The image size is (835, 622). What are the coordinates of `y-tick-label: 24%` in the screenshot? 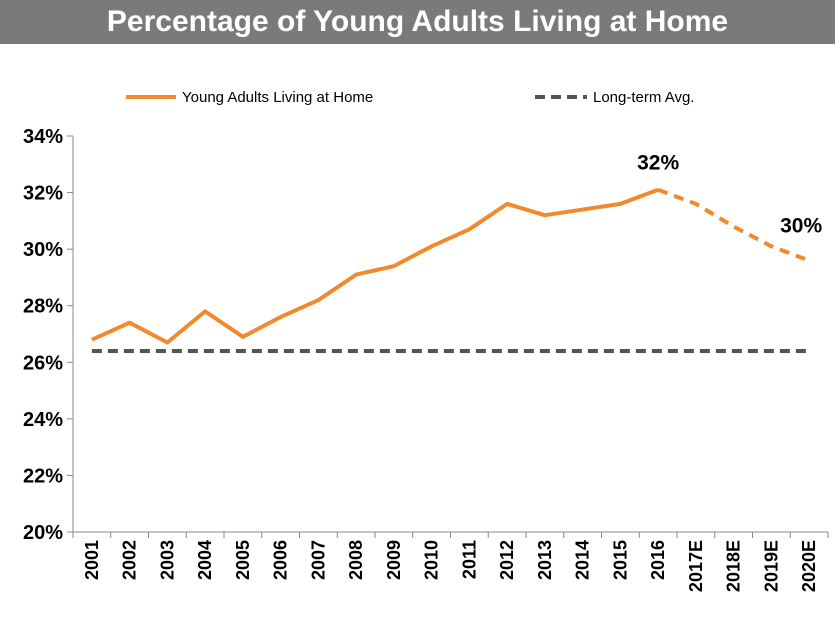 It's located at (43, 420).